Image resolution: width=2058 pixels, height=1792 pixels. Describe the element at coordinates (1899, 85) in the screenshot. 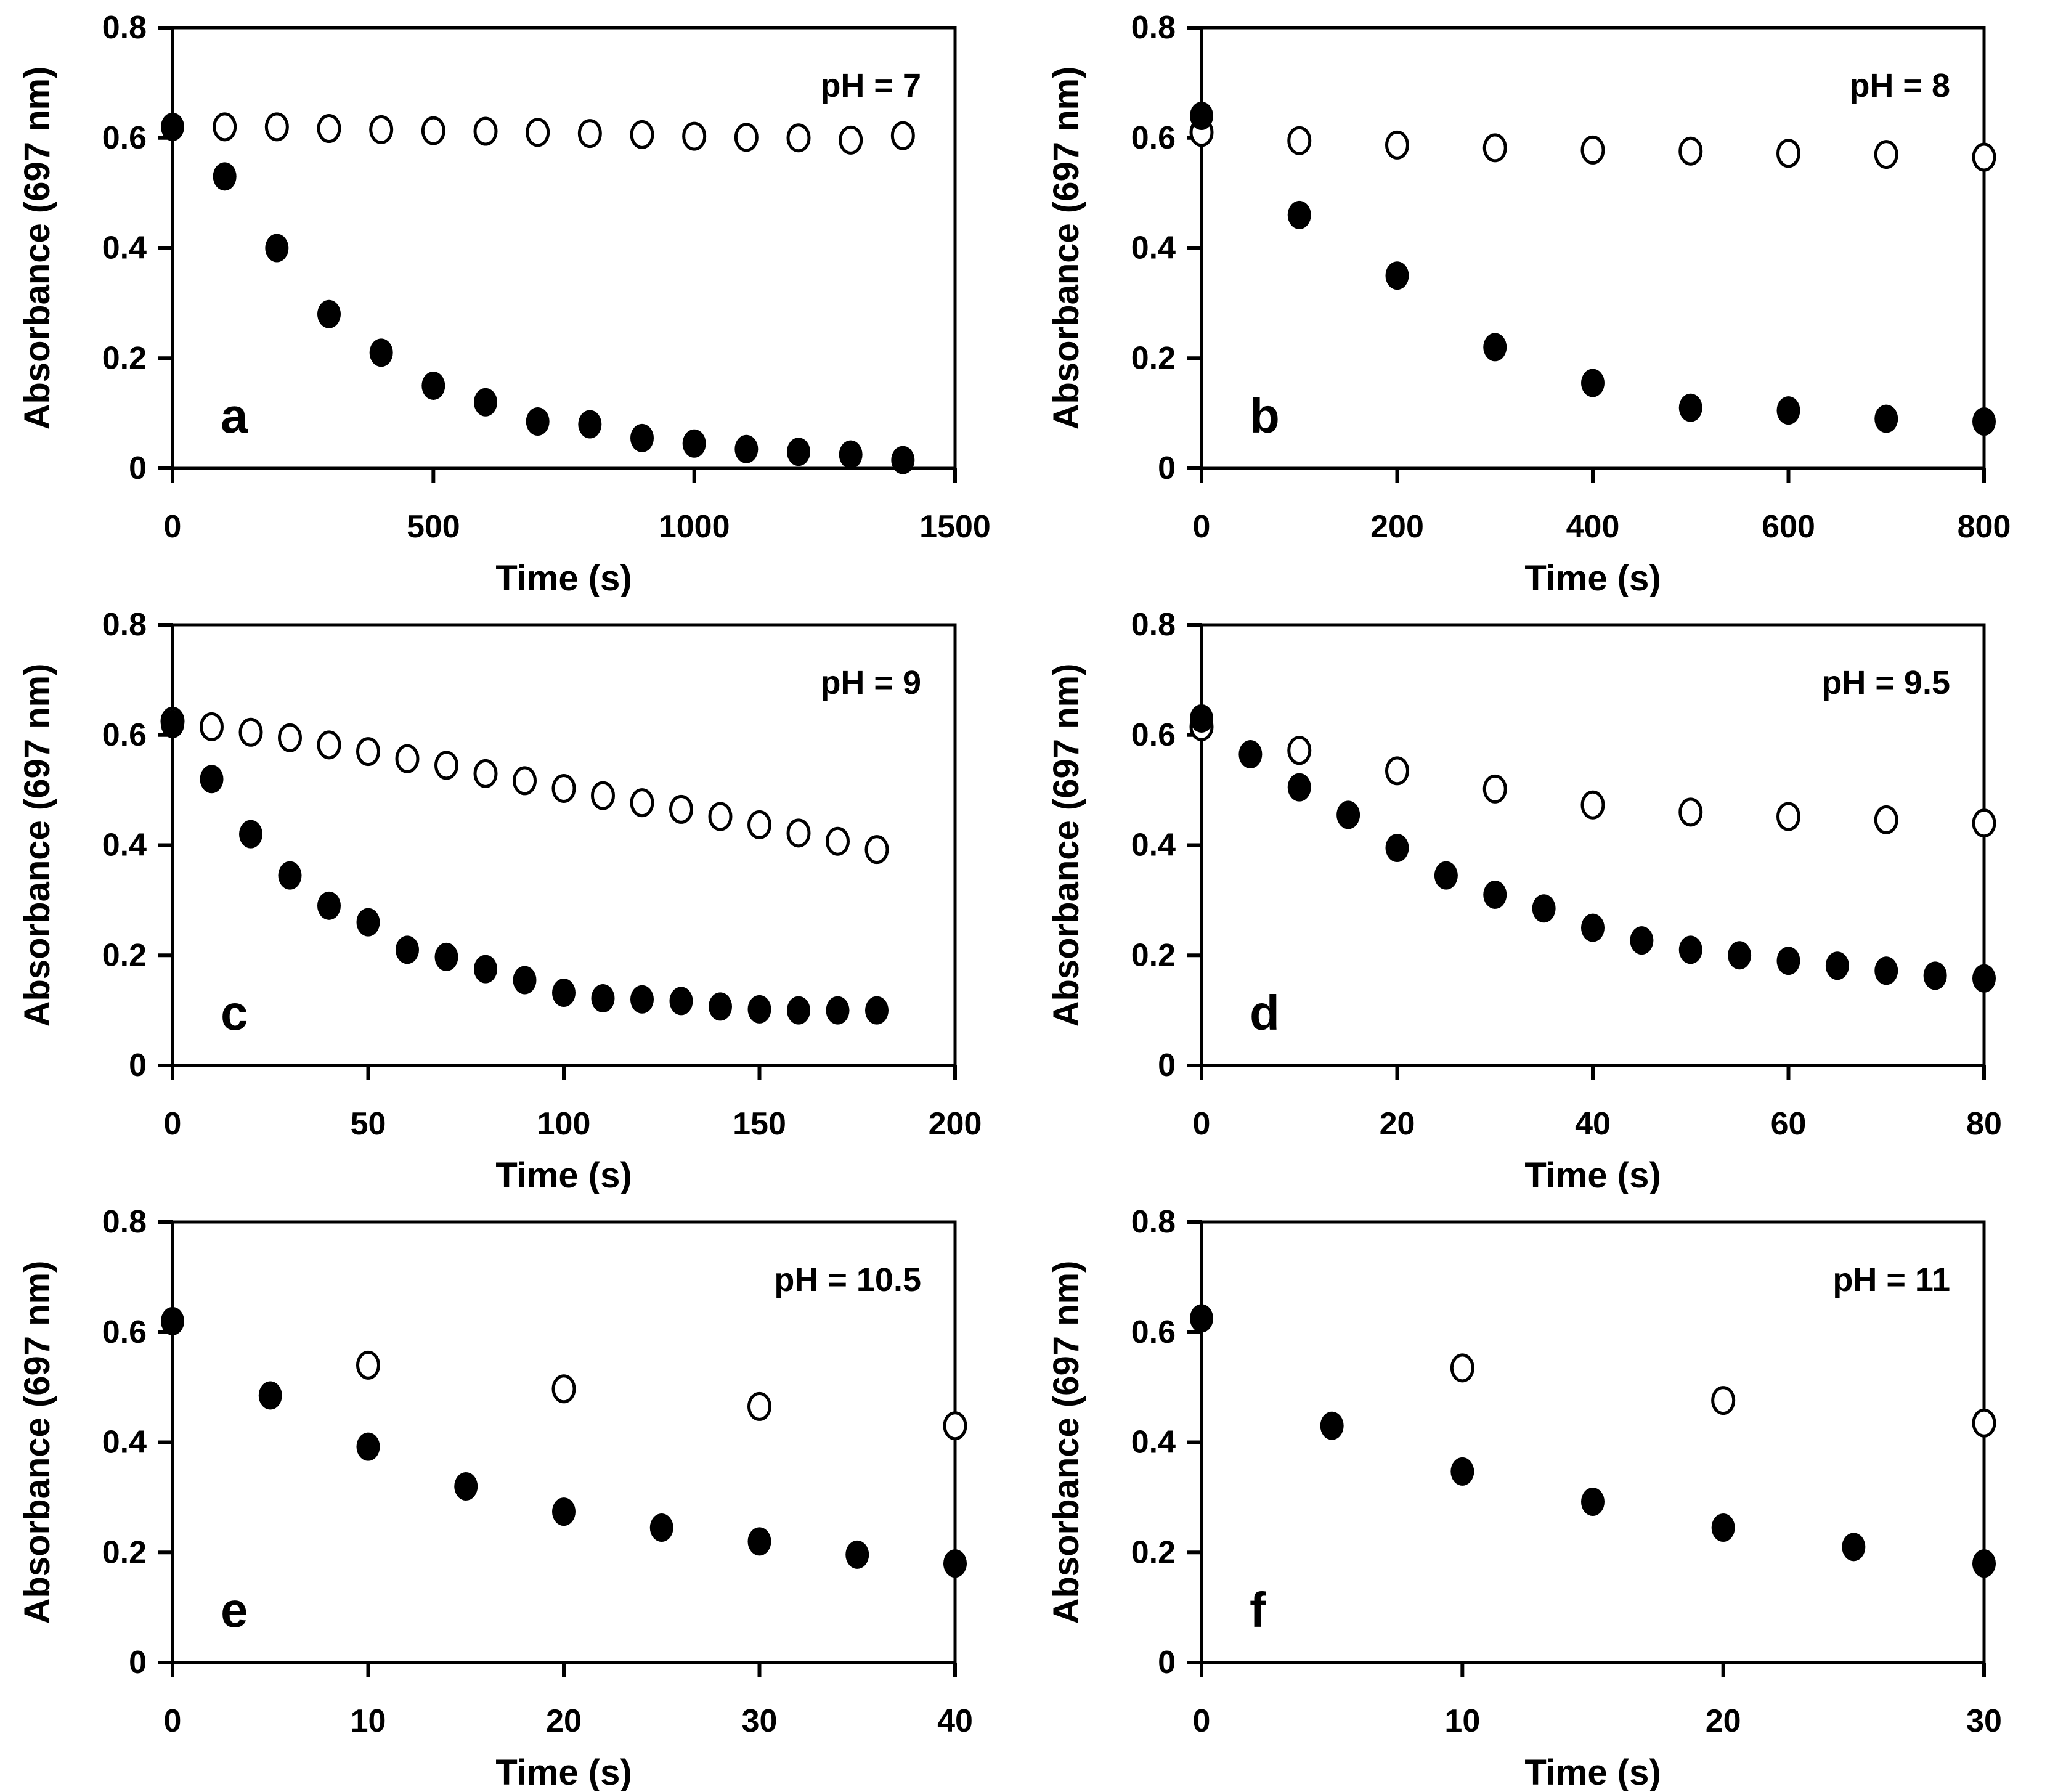

I see `ph-annotation: pH = 8` at that location.